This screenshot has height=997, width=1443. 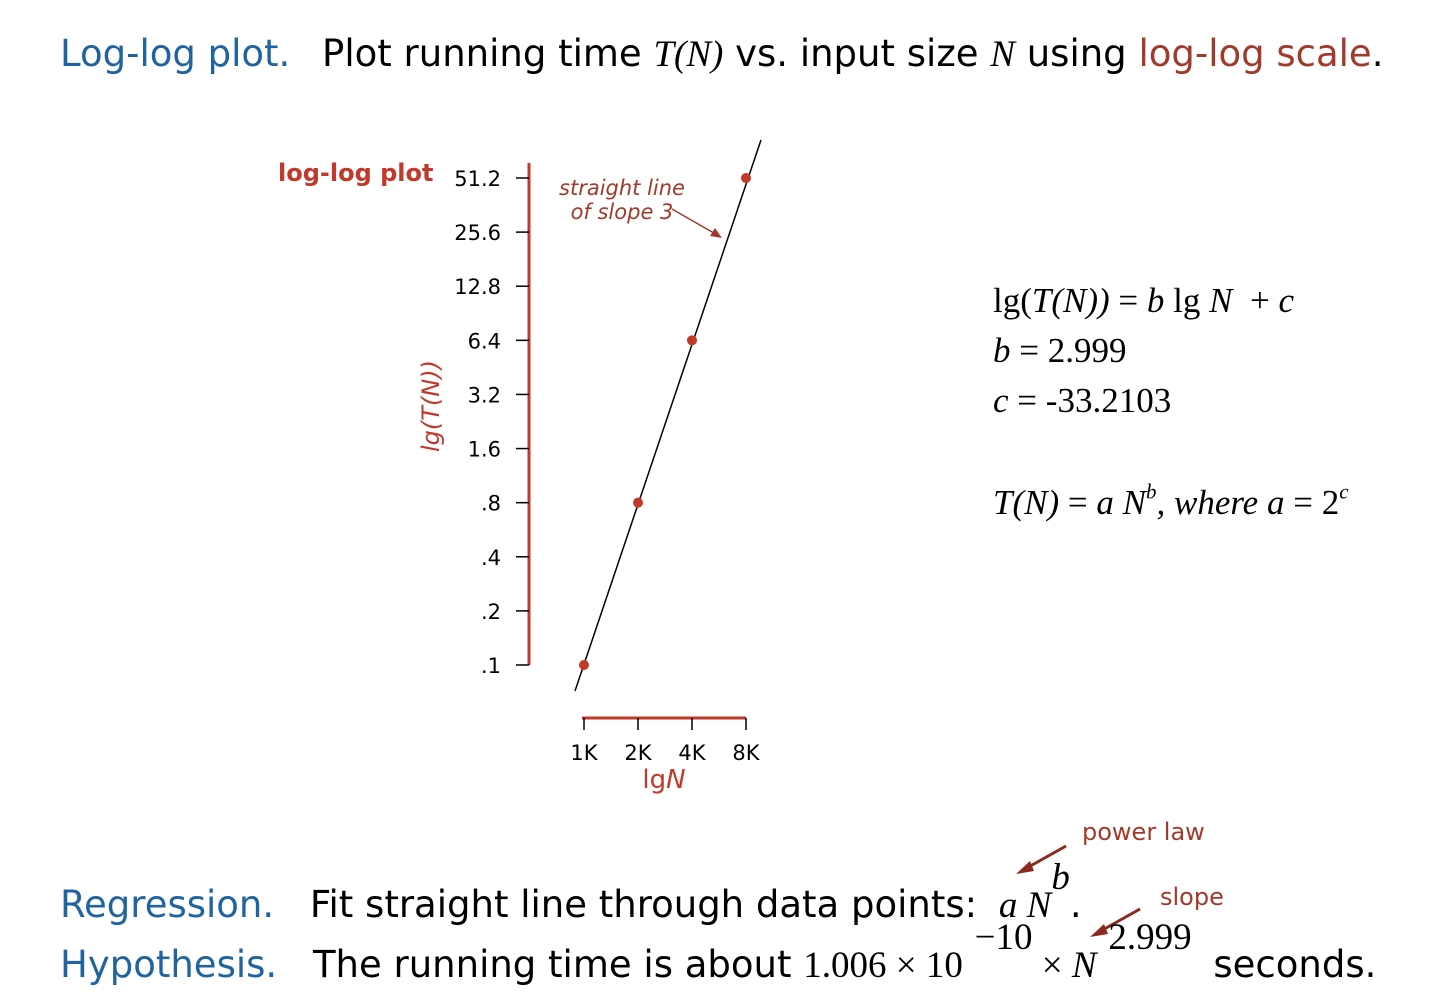 I want to click on header-term: Log-log plot., so click(x=175, y=53).